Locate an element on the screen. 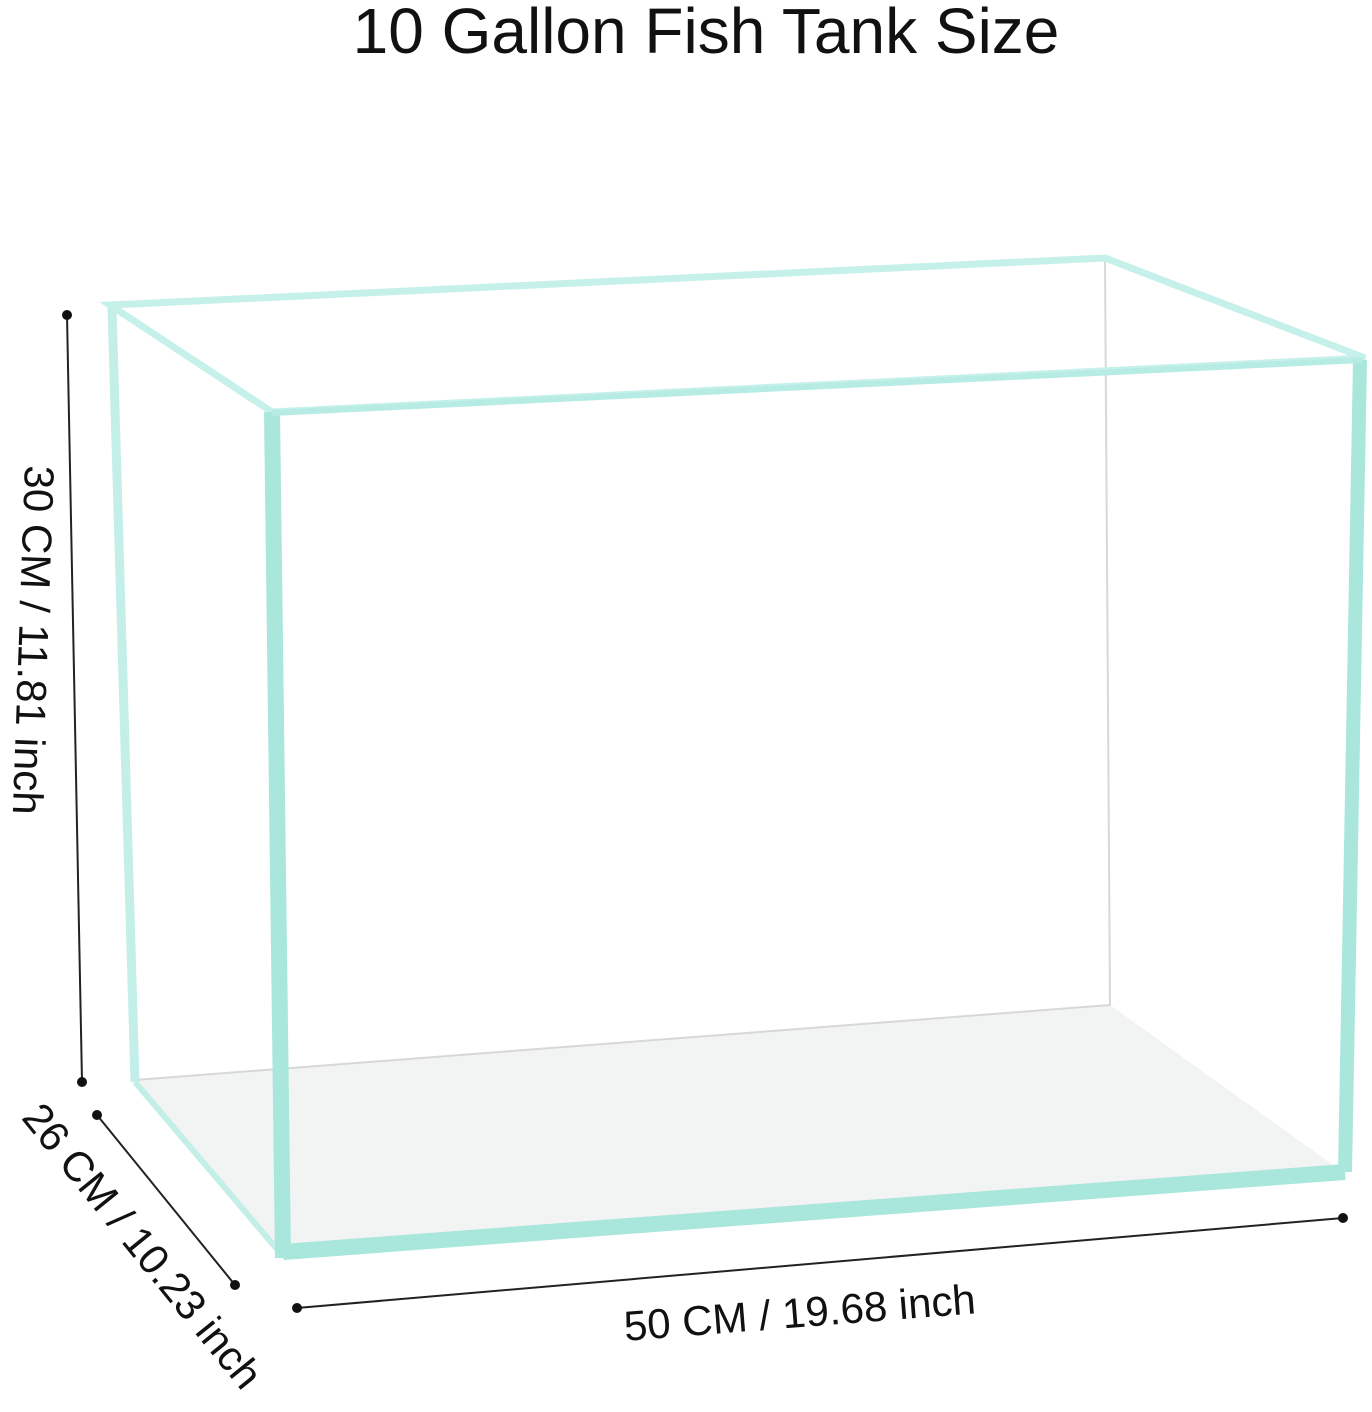 The height and width of the screenshot is (1412, 1372). front-left-edge is located at coordinates (277, 835).